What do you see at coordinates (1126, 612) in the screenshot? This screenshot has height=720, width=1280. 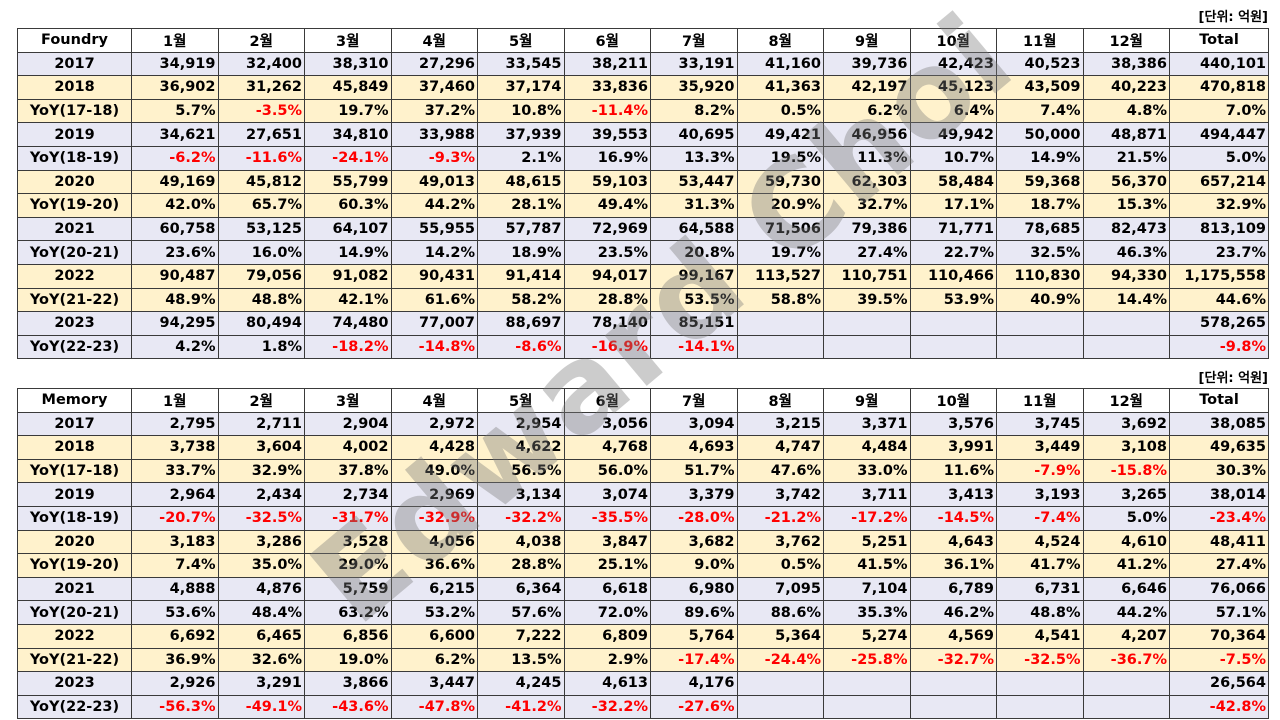 I see `value-cell: 44.2%` at bounding box center [1126, 612].